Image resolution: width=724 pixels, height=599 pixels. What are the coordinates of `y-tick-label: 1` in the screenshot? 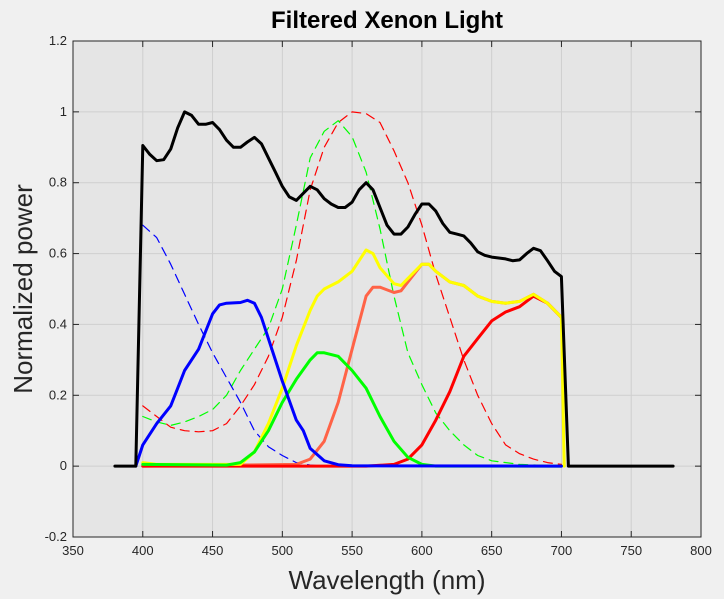 It's located at (63, 111).